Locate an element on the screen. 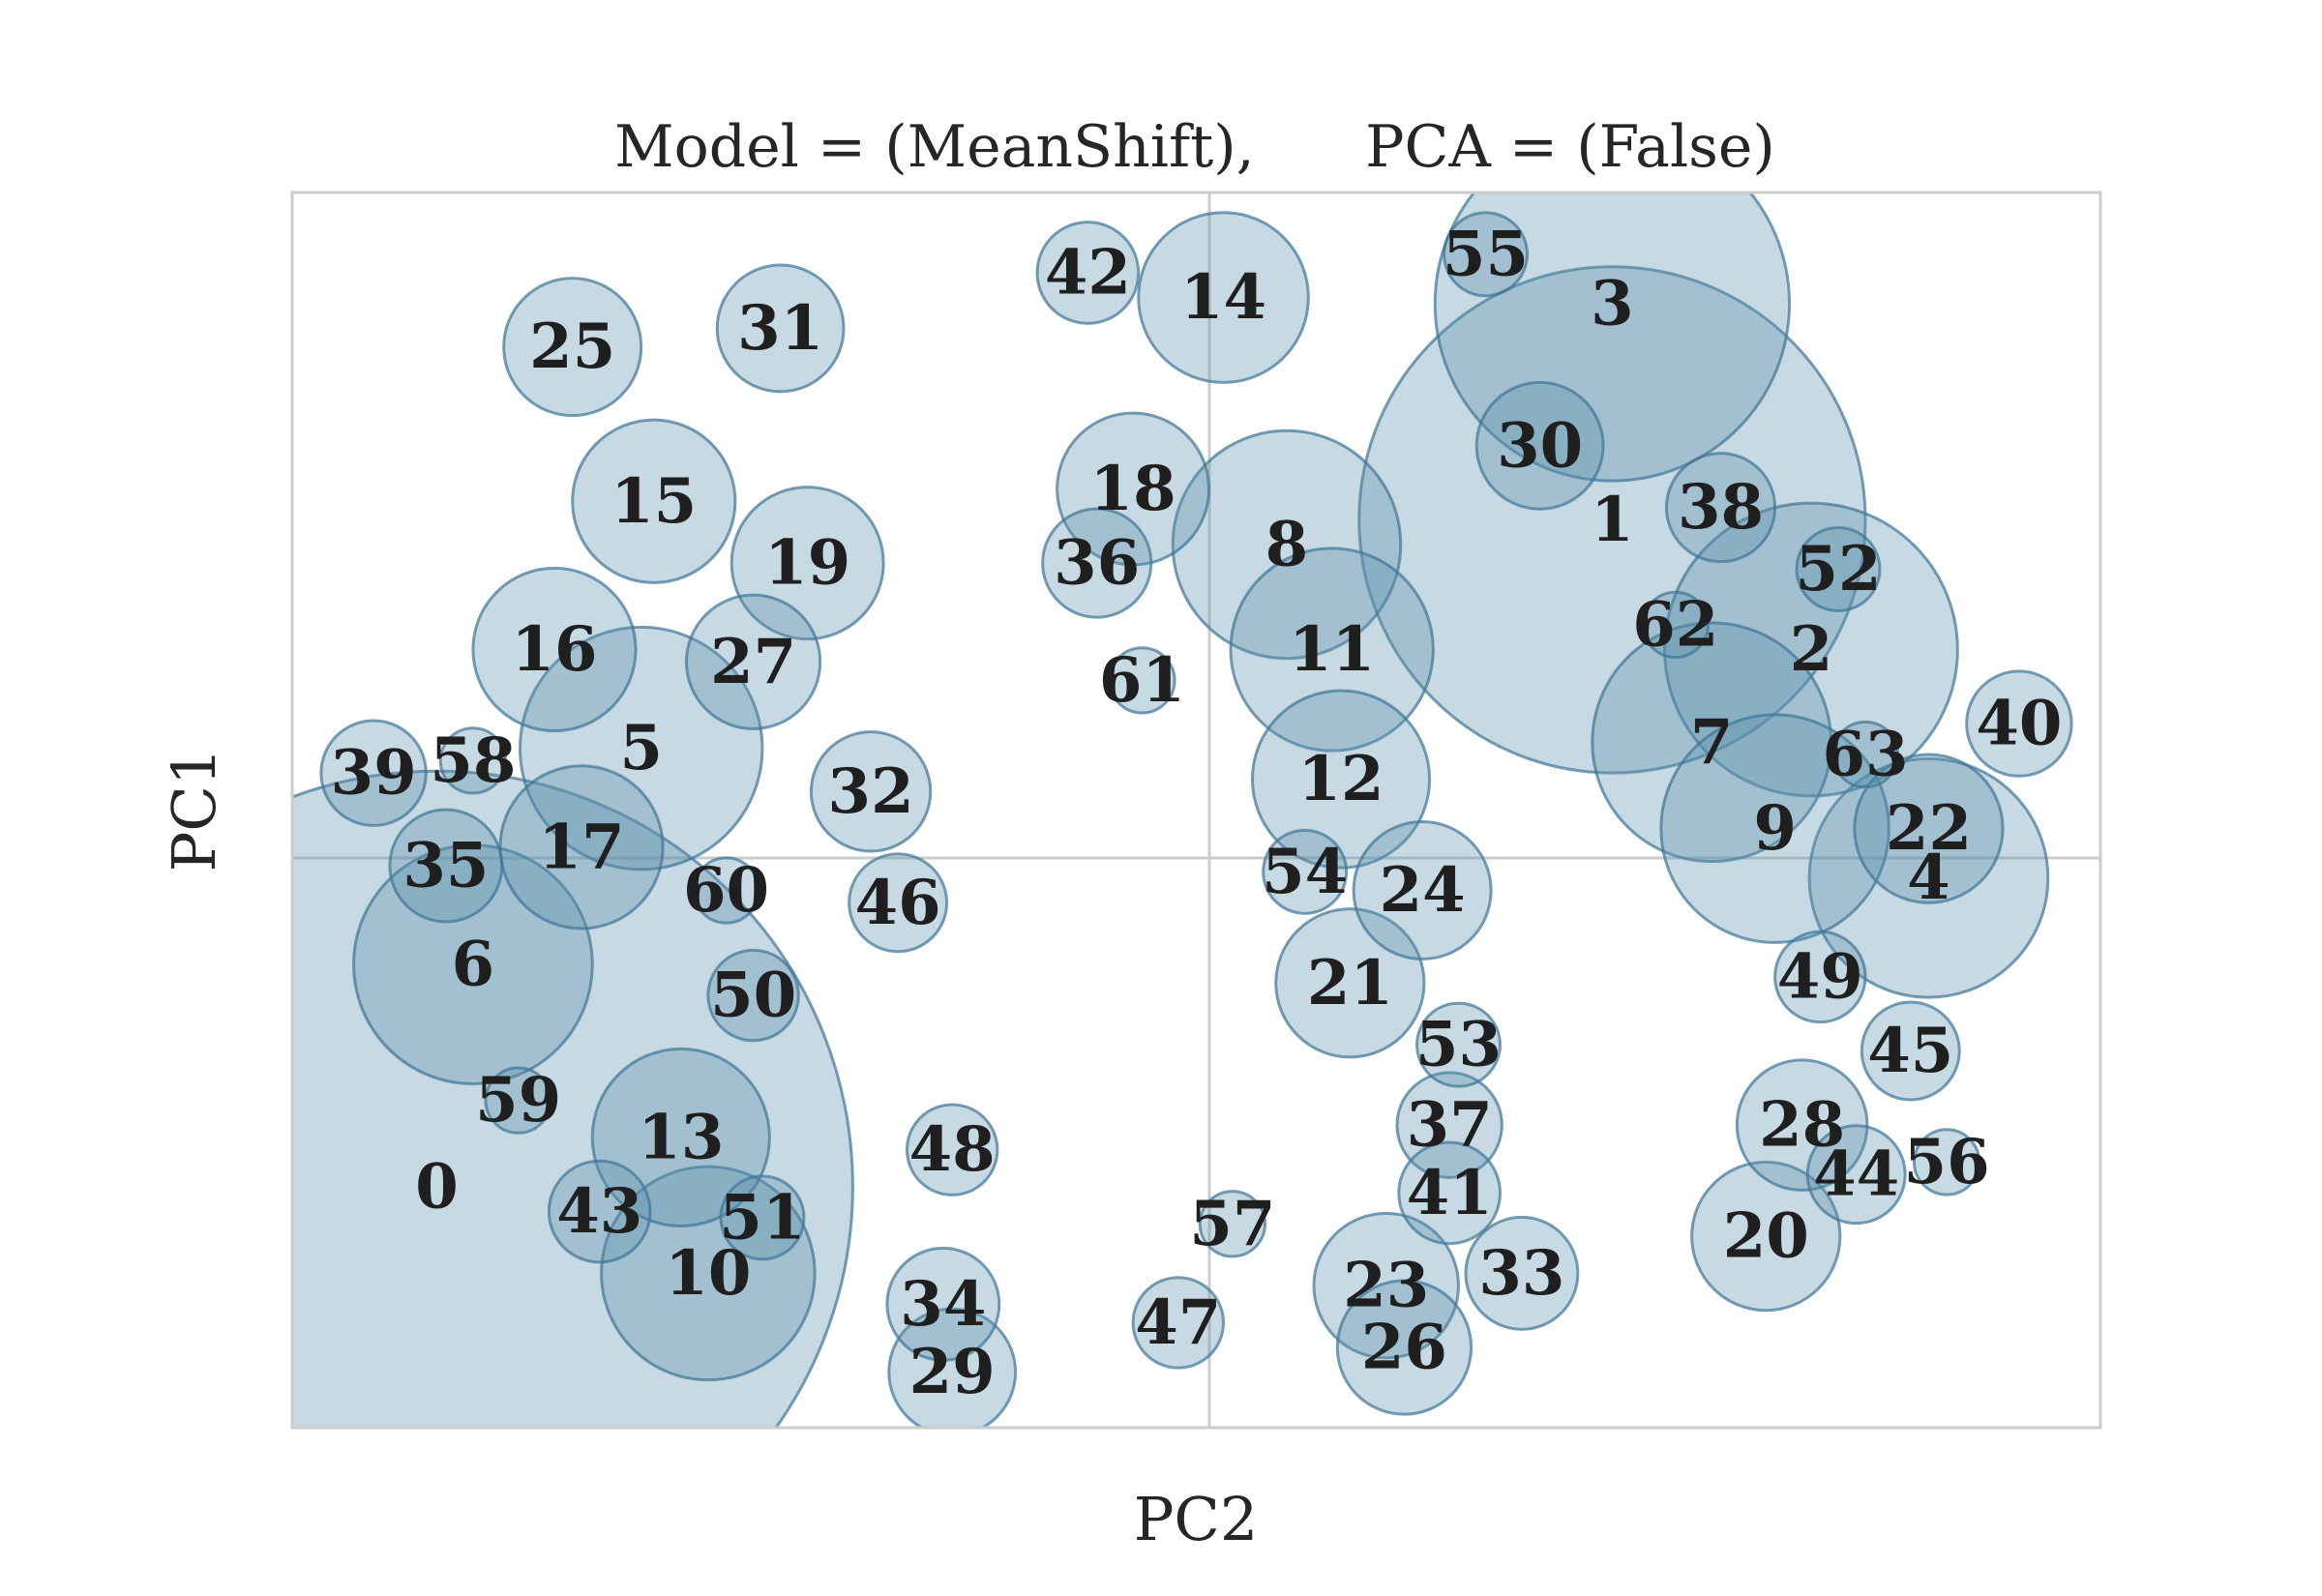 The width and height of the screenshot is (2322, 1596). cluster-label-7: 7 is located at coordinates (1712, 742).